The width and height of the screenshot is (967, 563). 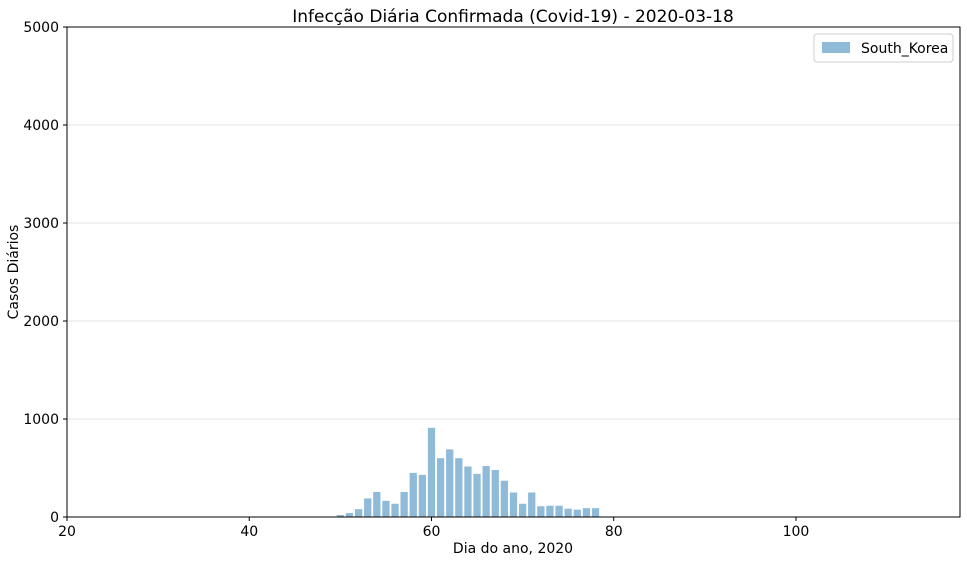 What do you see at coordinates (41, 126) in the screenshot?
I see `y-tick-label: 4000` at bounding box center [41, 126].